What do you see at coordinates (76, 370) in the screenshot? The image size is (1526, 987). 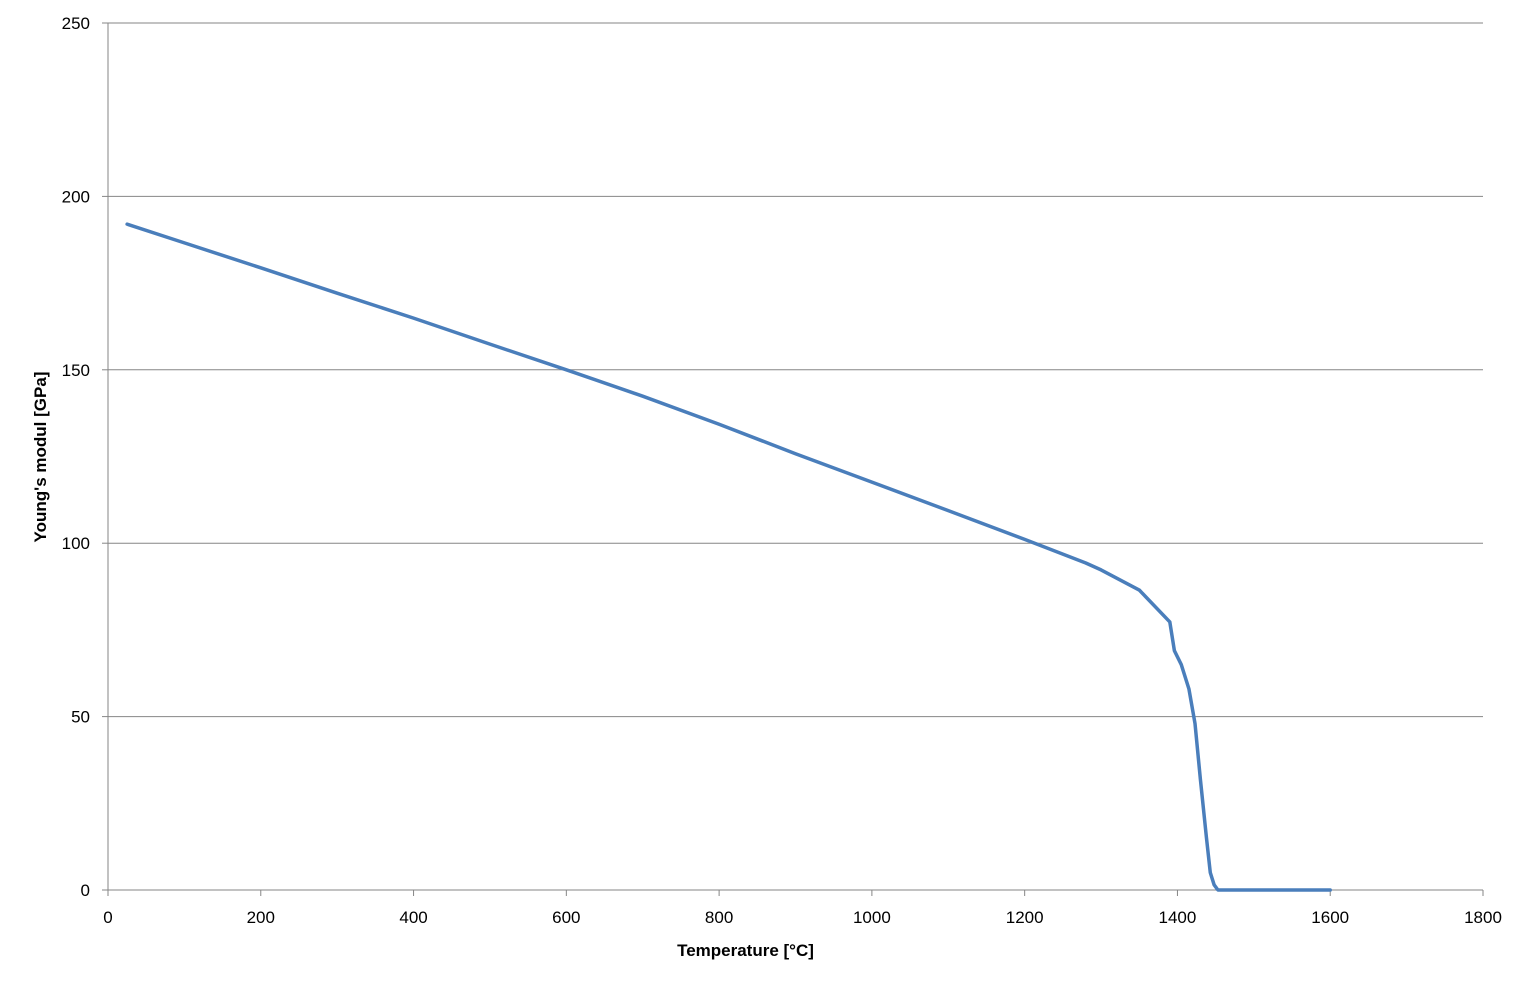 I see `y-tick-label-150: 150` at bounding box center [76, 370].